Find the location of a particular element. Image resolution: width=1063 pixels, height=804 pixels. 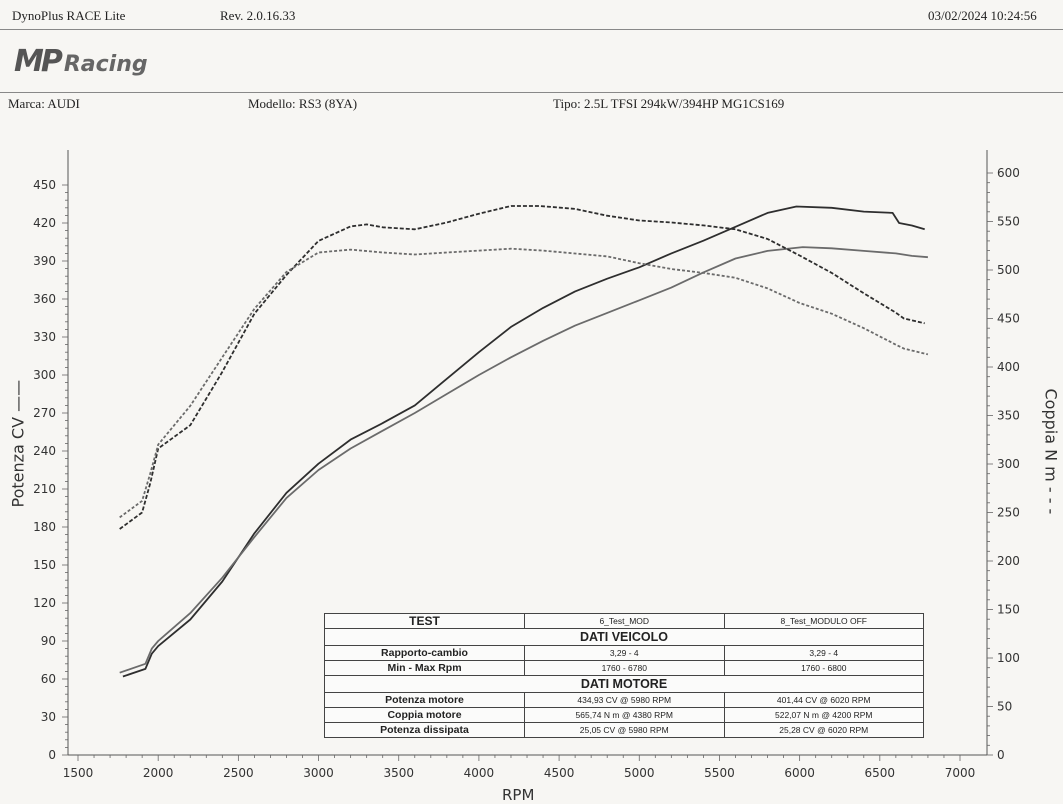

y-left-tick-label: 30 is located at coordinates (48, 717).